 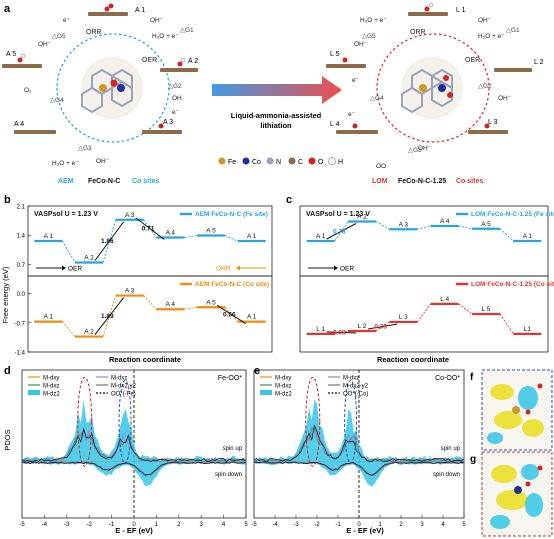 What do you see at coordinates (428, 9) in the screenshot?
I see `lom-slab-l1` at bounding box center [428, 9].